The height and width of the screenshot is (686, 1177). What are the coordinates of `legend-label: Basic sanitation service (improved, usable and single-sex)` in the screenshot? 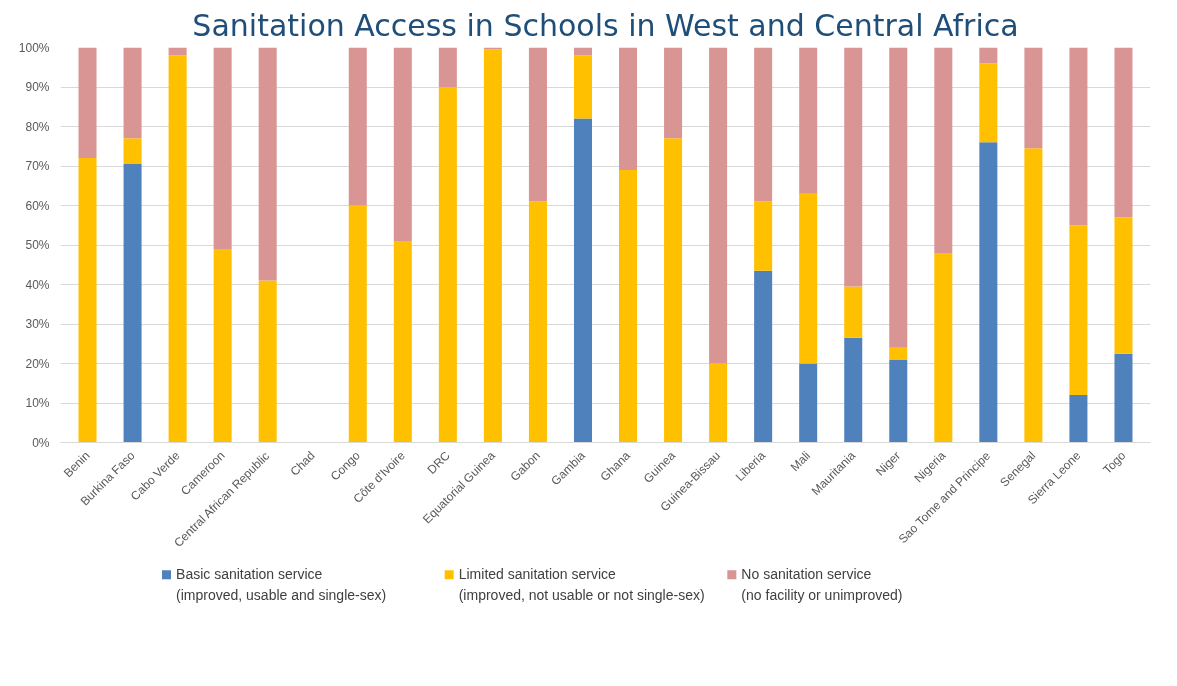 It's located at (281, 584).